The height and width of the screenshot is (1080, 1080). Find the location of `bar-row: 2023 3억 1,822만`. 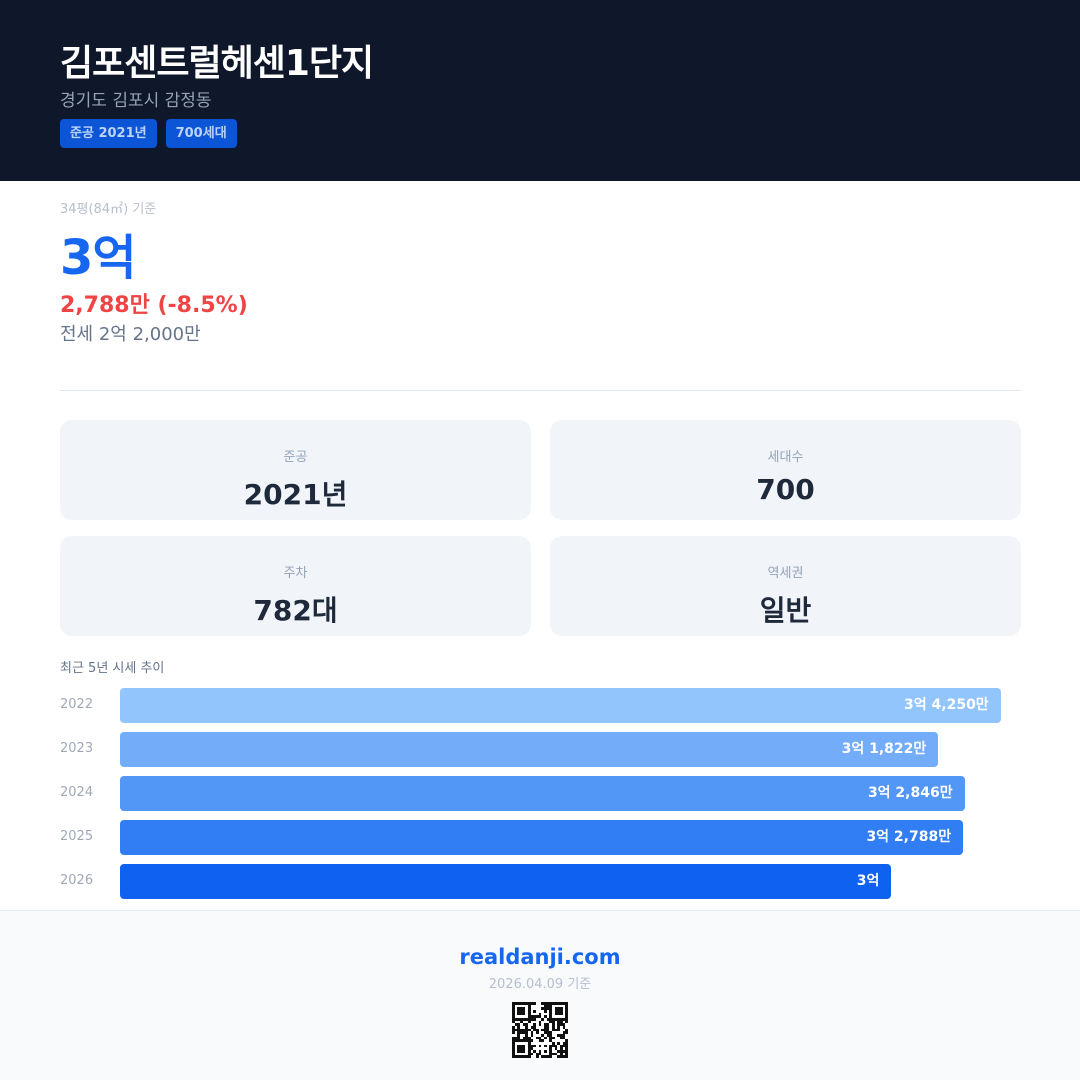

bar-row: 2023 3억 1,822만 is located at coordinates (540, 749).